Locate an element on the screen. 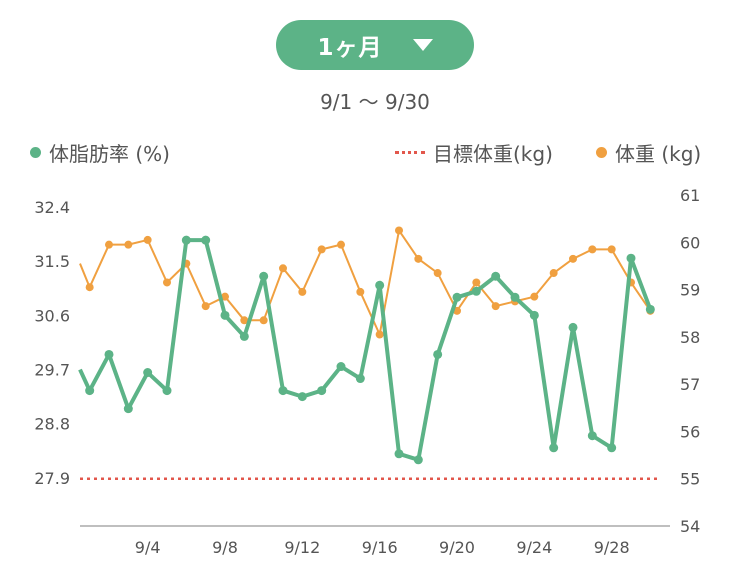  triangle-down-icon is located at coordinates (422, 45).